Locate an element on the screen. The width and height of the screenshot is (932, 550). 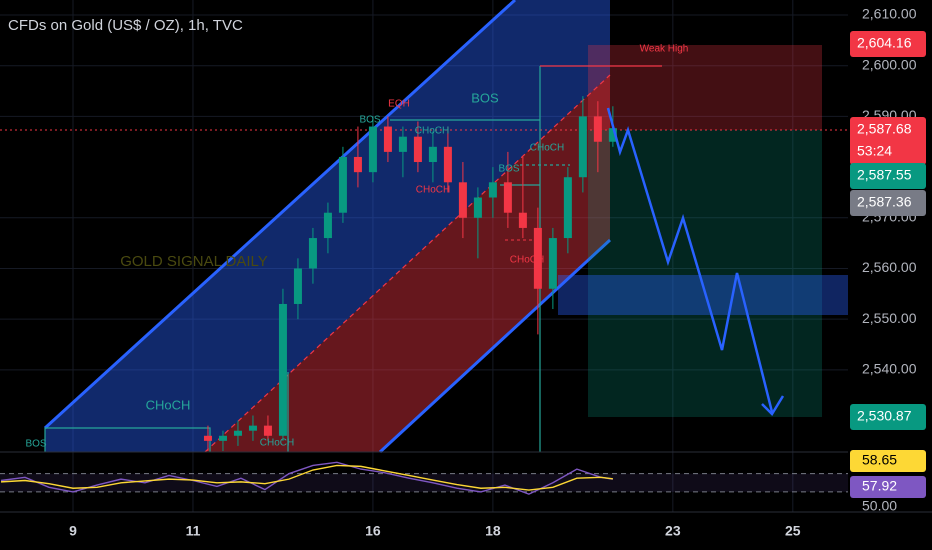
x-tick-label: 25 is located at coordinates (793, 531).